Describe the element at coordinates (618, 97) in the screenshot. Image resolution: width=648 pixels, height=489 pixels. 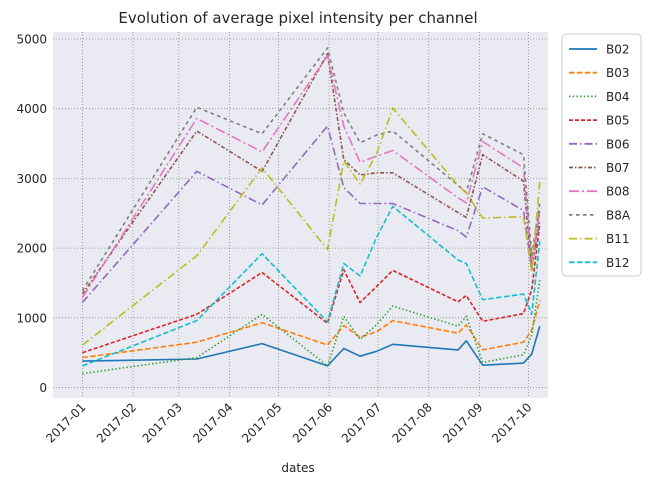
I see `legend-label-b04: B04` at that location.